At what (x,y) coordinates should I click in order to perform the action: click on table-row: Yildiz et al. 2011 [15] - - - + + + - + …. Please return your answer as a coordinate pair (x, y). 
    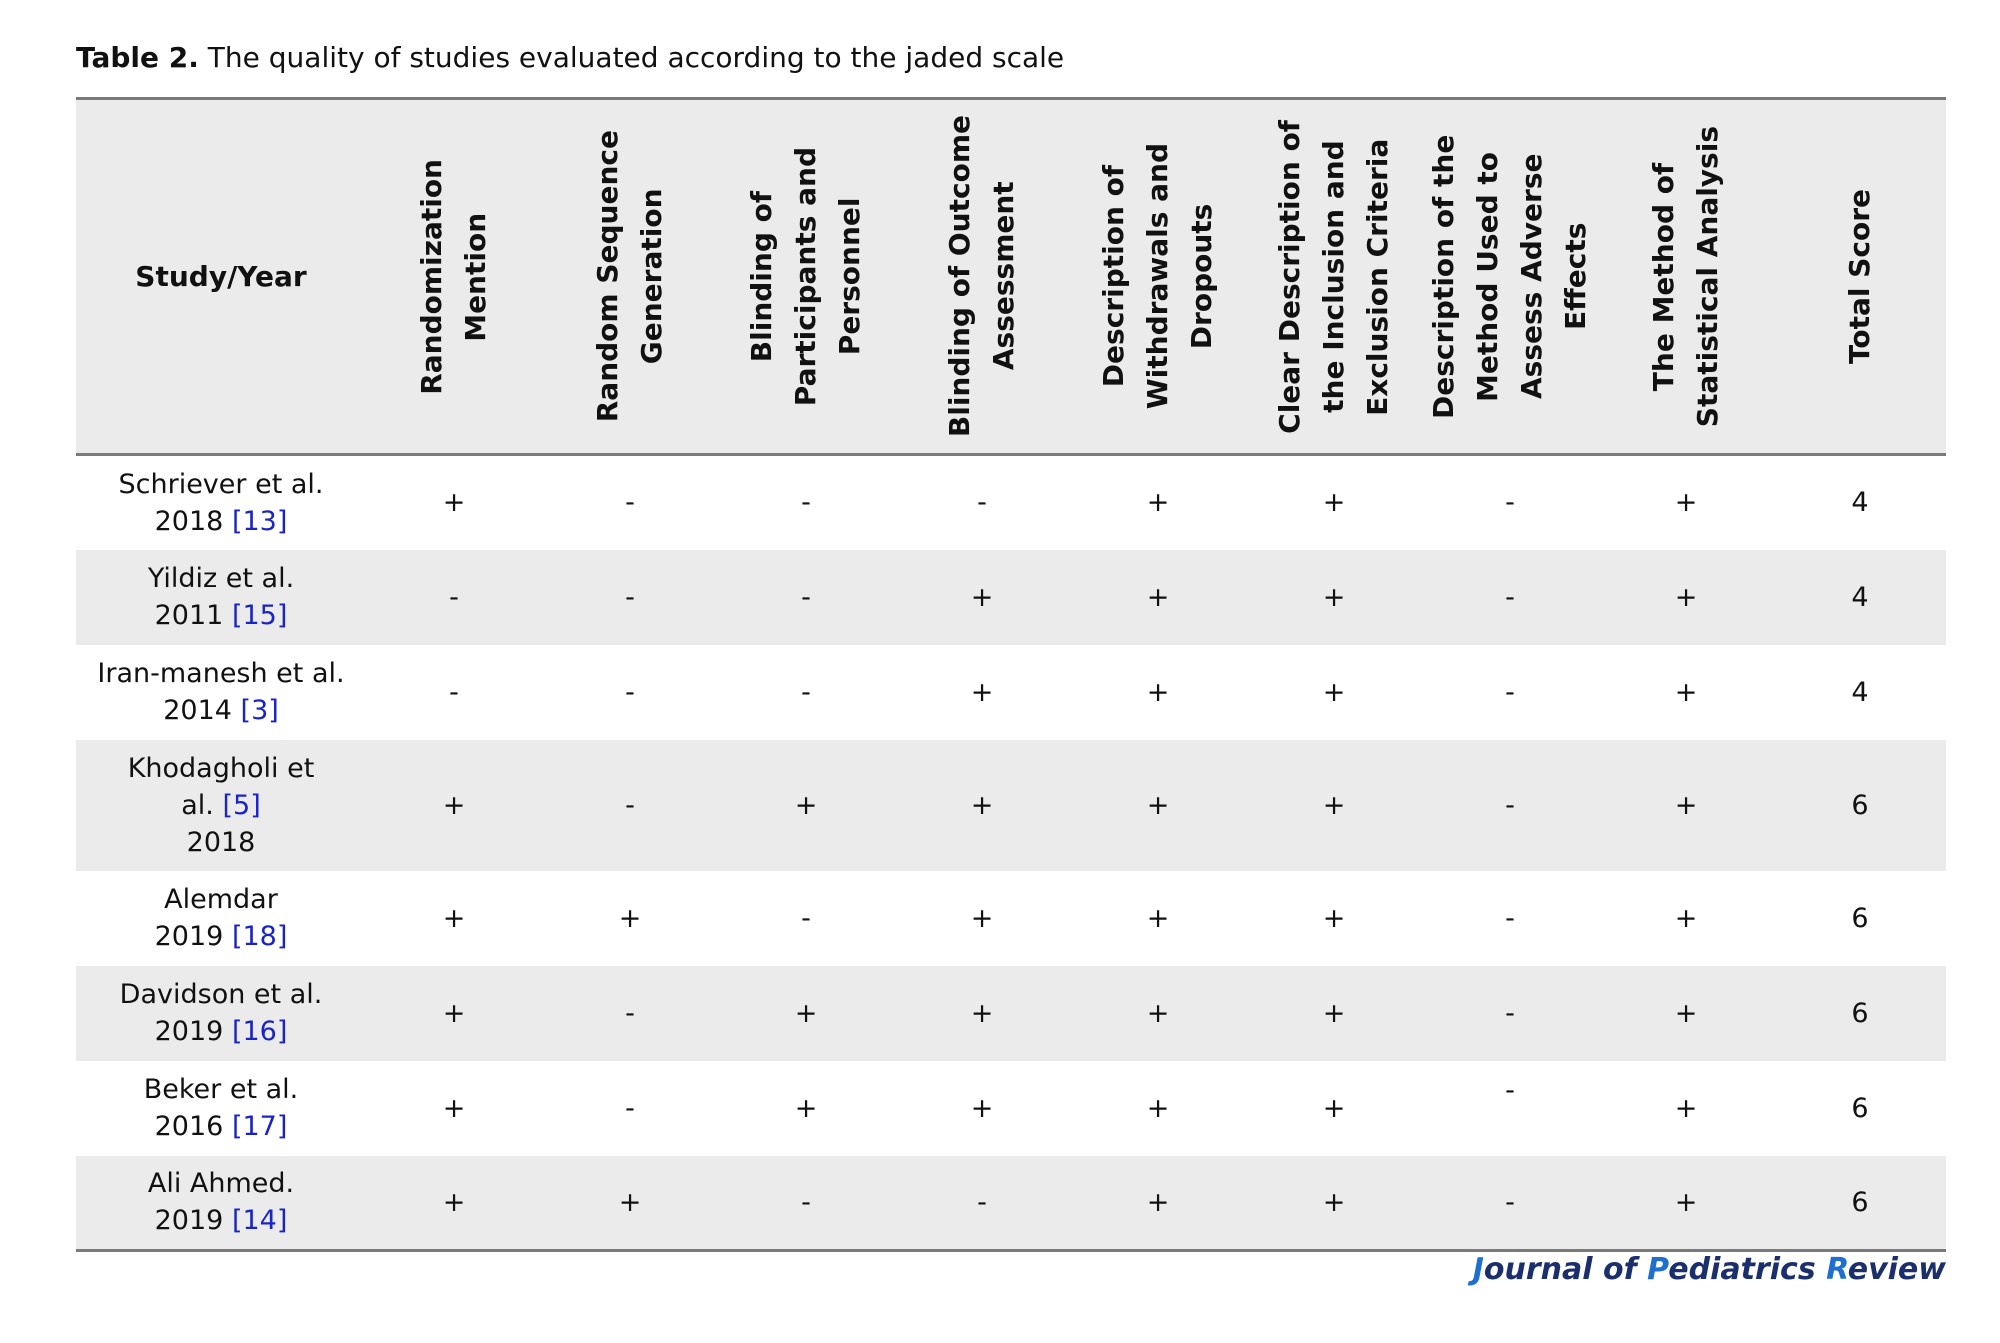
    Looking at the image, I should click on (1011, 597).